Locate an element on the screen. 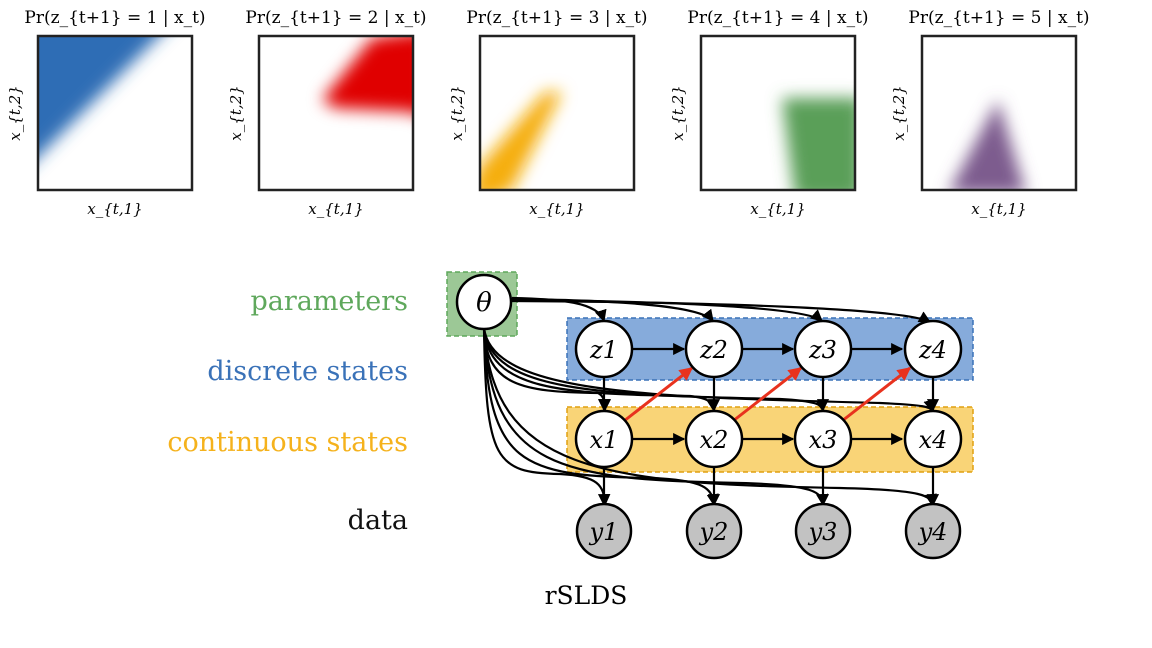 This screenshot has width=1152, height=648. panel-5-title: Pr(z_{t+1} = 5 | x_t) is located at coordinates (998, 18).